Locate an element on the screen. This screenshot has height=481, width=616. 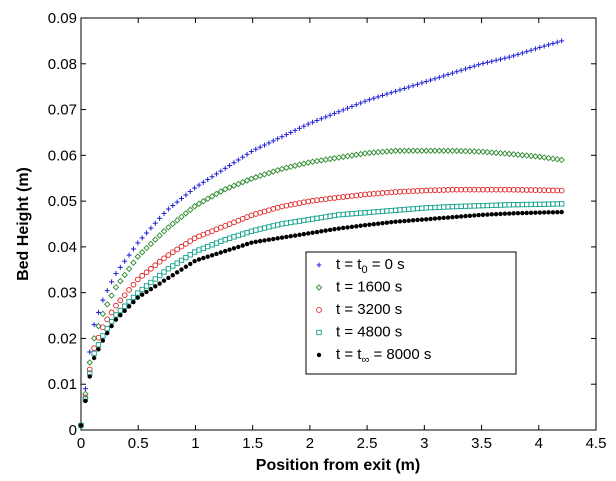
y-tick-label: 0.01 is located at coordinates (62, 384).